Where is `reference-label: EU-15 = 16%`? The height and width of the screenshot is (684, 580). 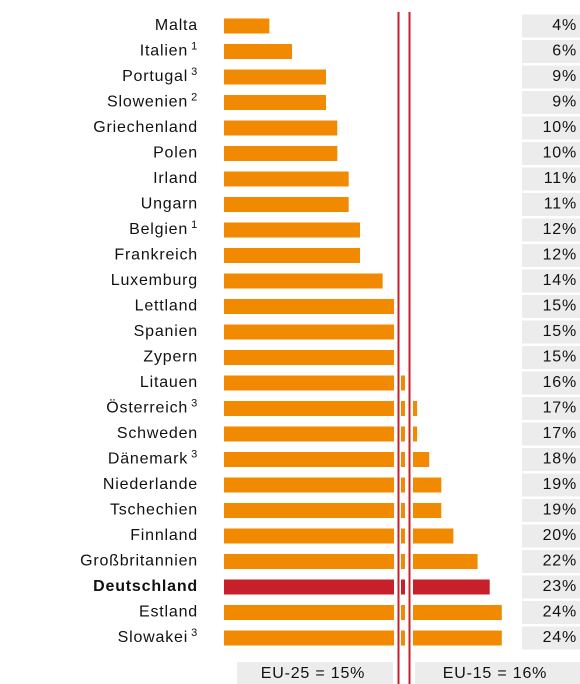
reference-label: EU-15 = 16% is located at coordinates (495, 673).